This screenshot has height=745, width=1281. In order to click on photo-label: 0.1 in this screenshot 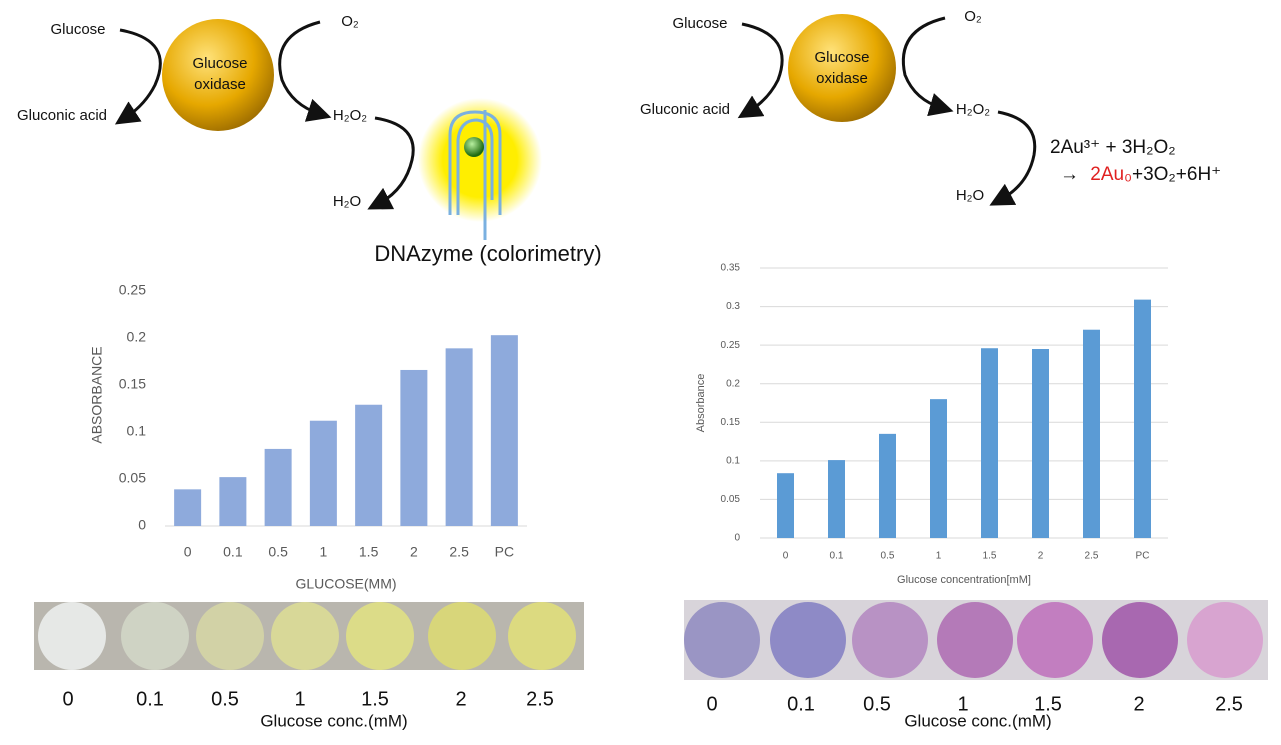, I will do `click(150, 699)`.